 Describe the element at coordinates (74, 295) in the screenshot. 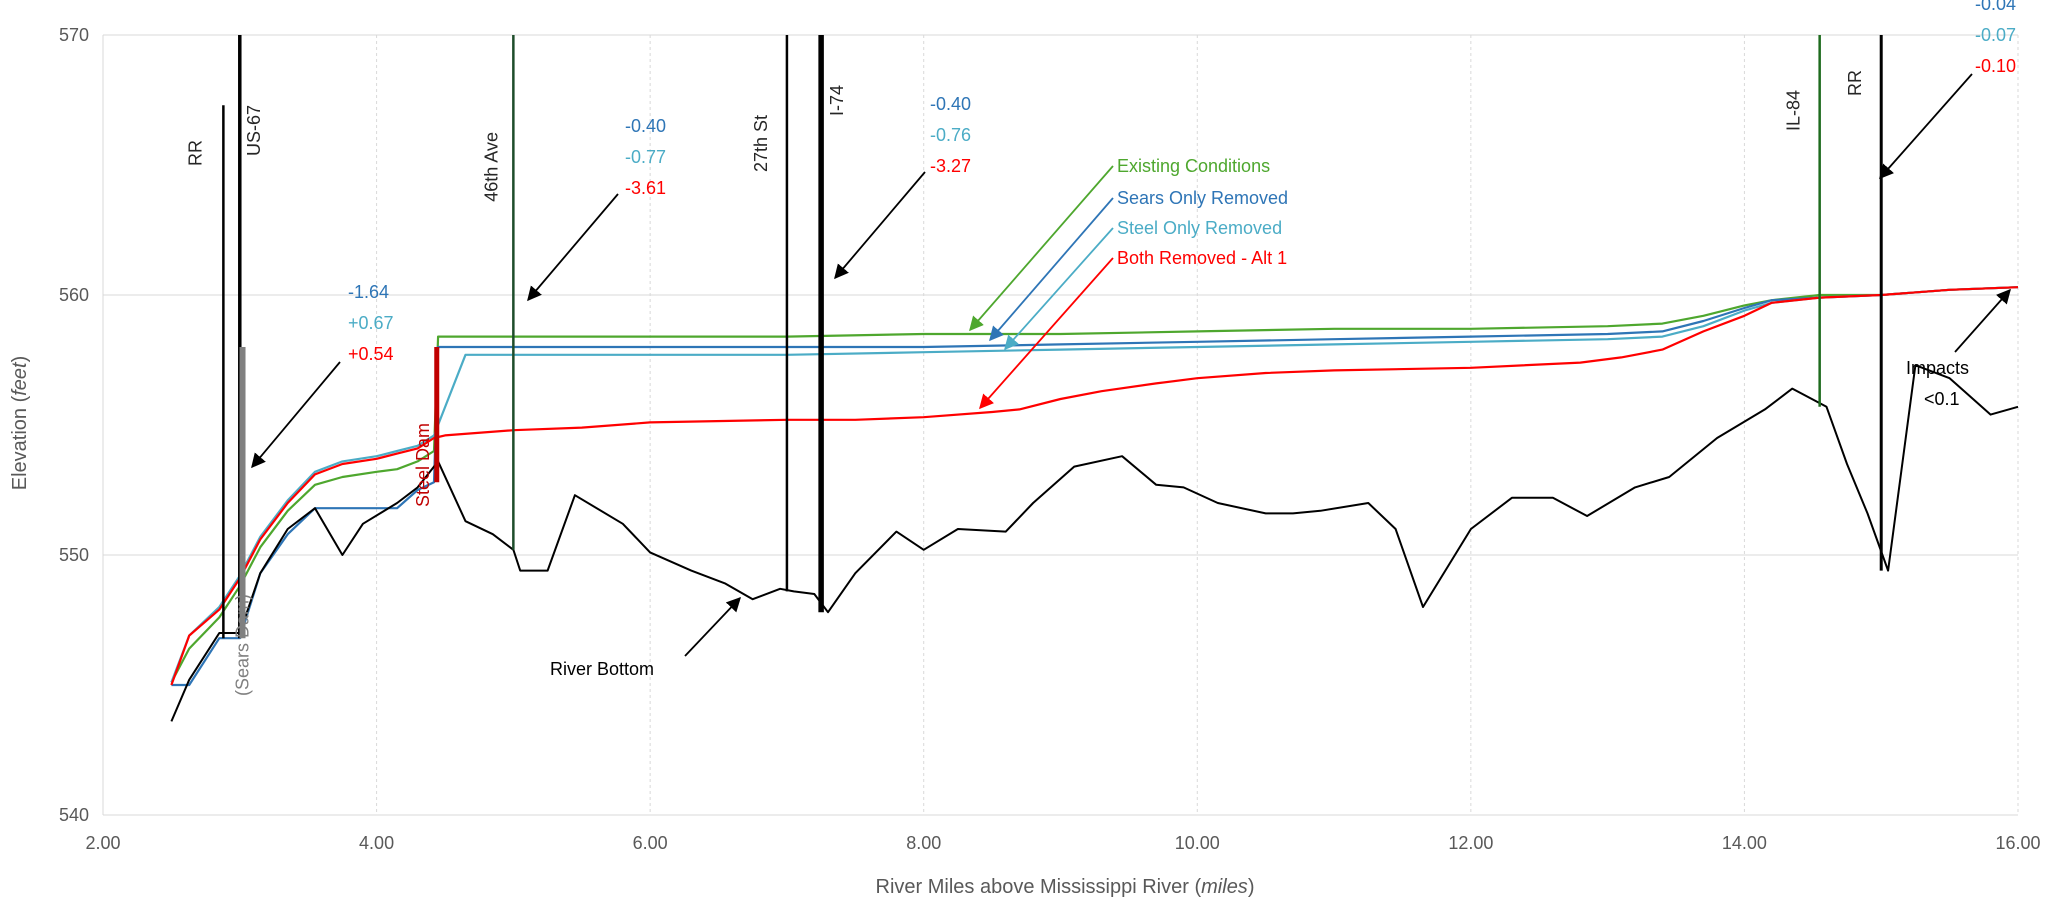

I see `y-tick-label: 560` at that location.